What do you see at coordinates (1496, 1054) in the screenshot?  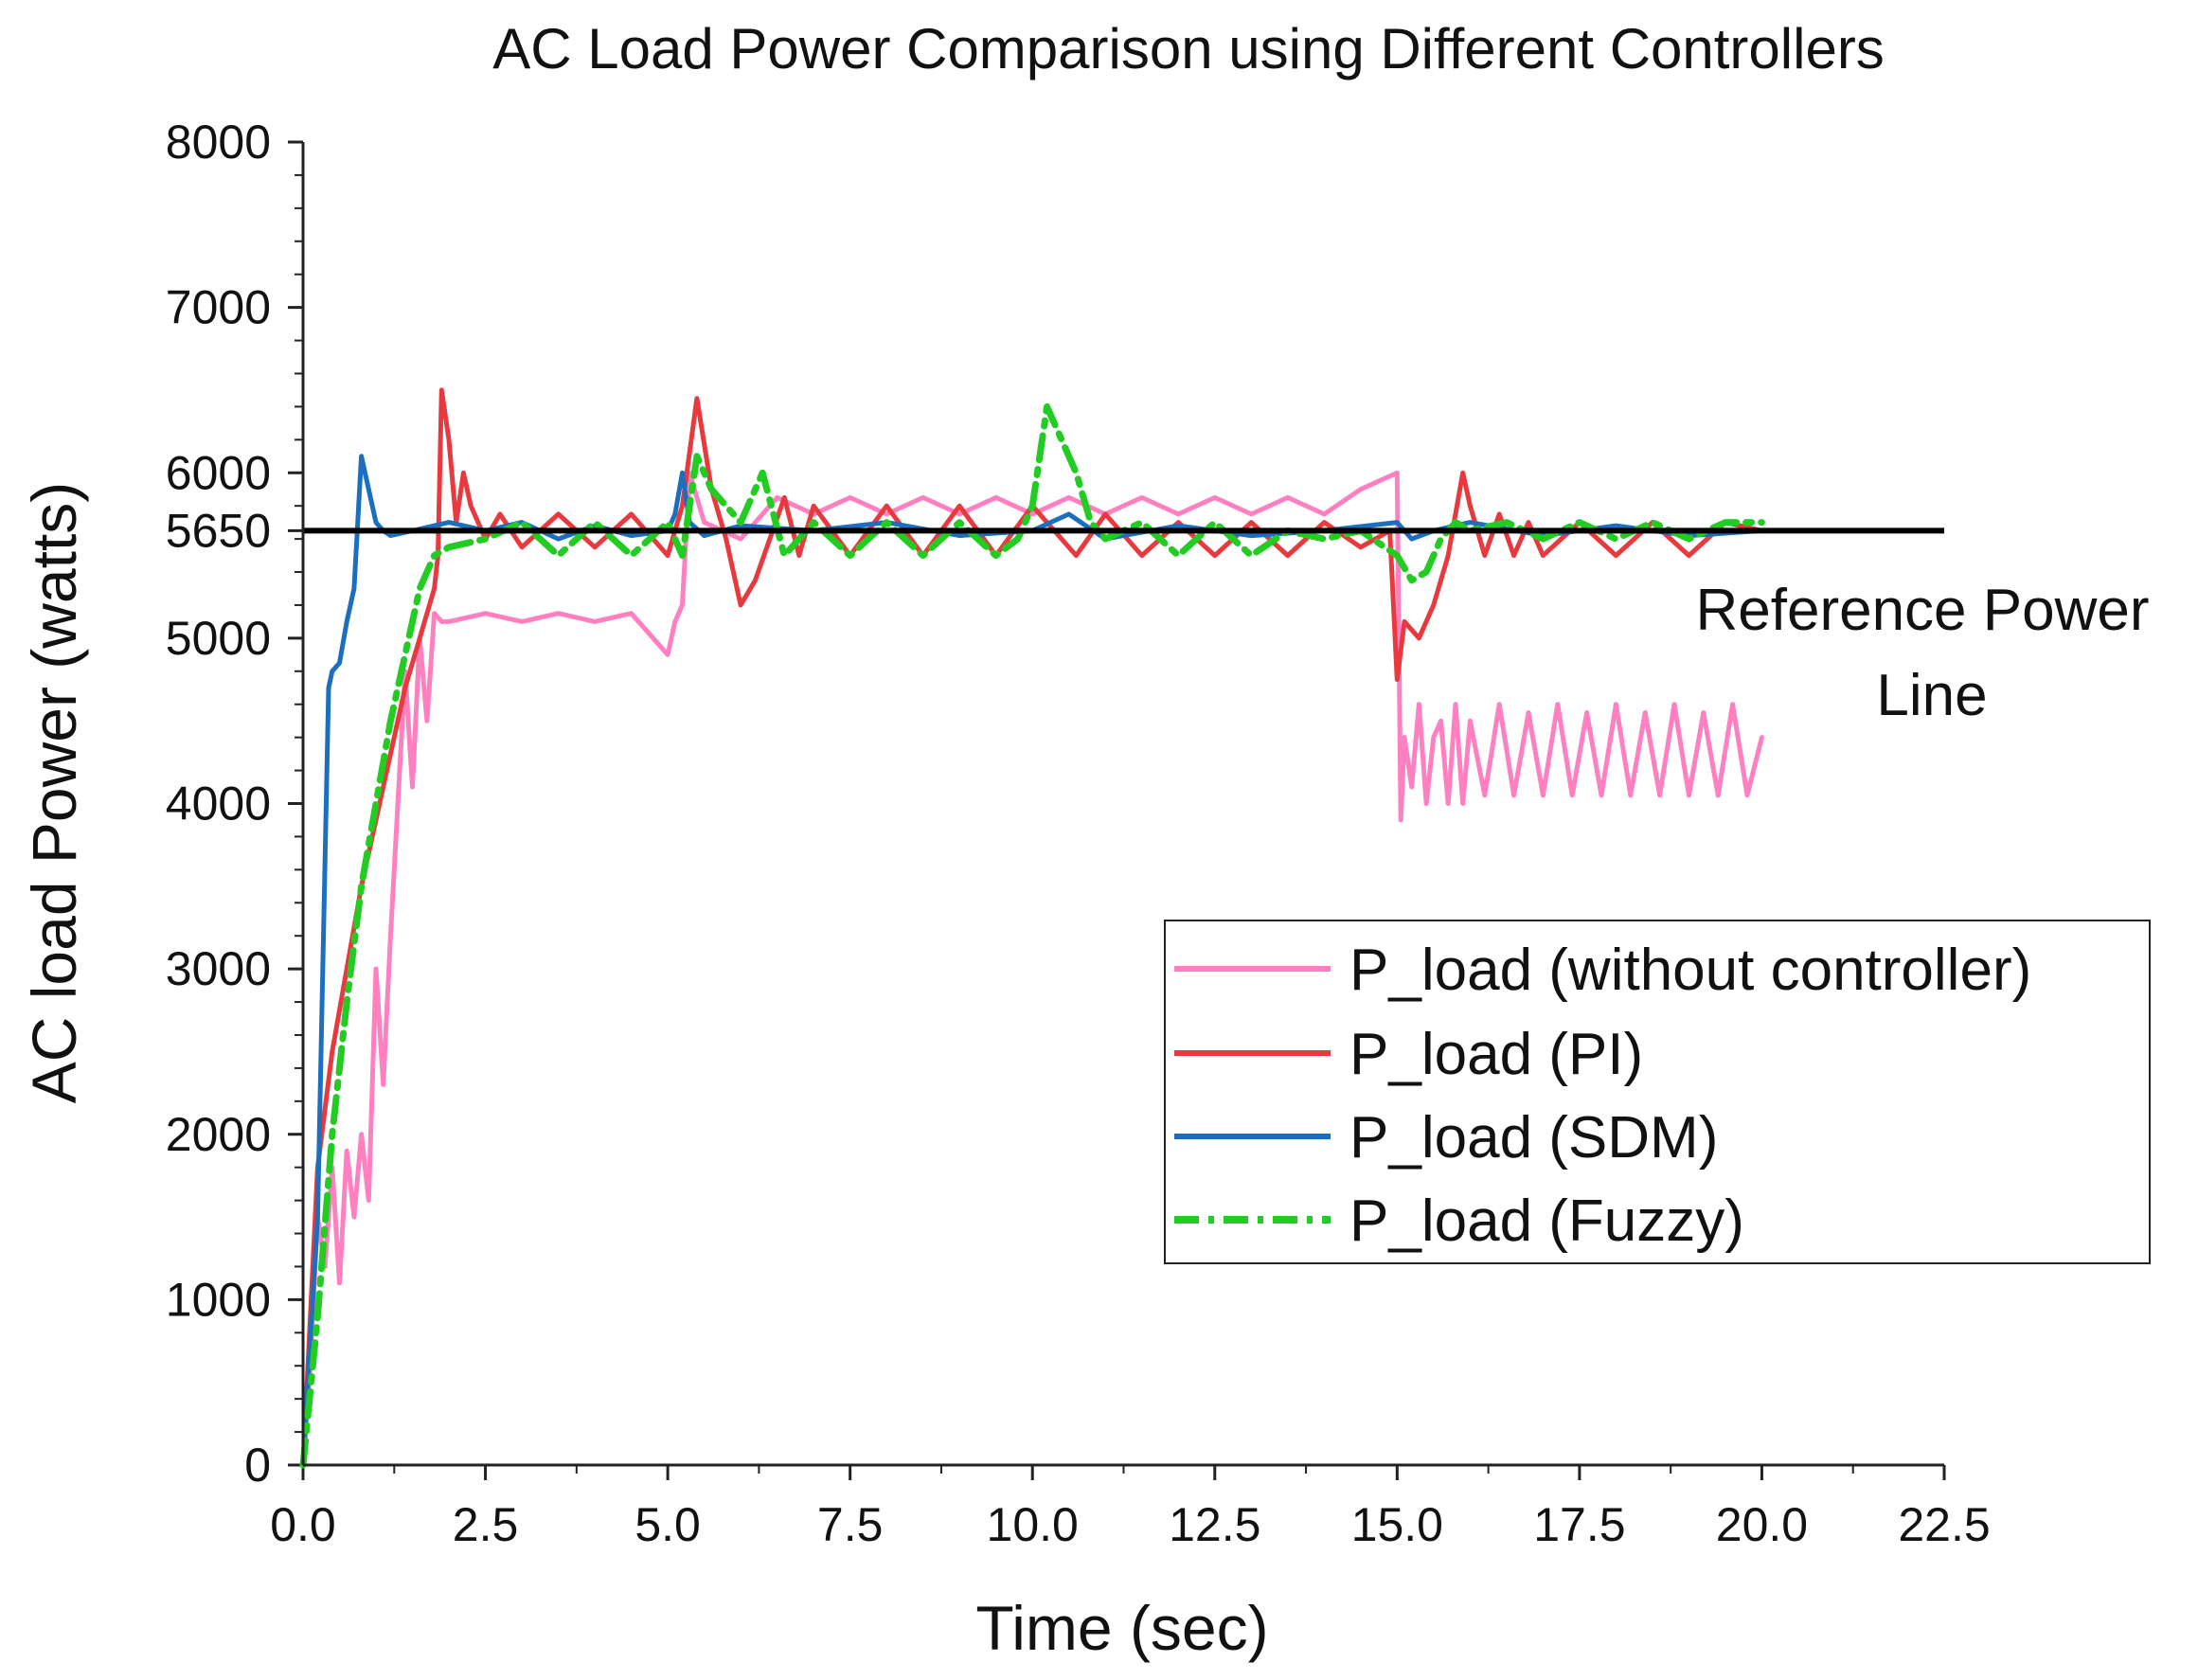 I see `legend-label: P_load (PI)` at bounding box center [1496, 1054].